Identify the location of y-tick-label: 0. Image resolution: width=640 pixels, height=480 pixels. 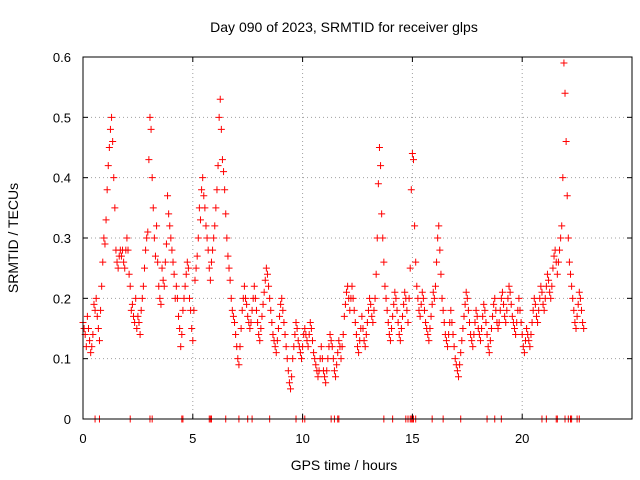
(67, 419).